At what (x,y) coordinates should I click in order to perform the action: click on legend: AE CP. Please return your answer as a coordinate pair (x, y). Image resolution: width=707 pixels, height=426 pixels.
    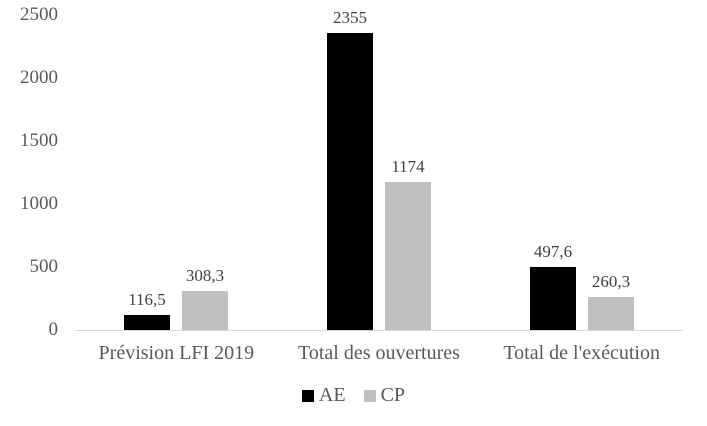
    Looking at the image, I should click on (353, 395).